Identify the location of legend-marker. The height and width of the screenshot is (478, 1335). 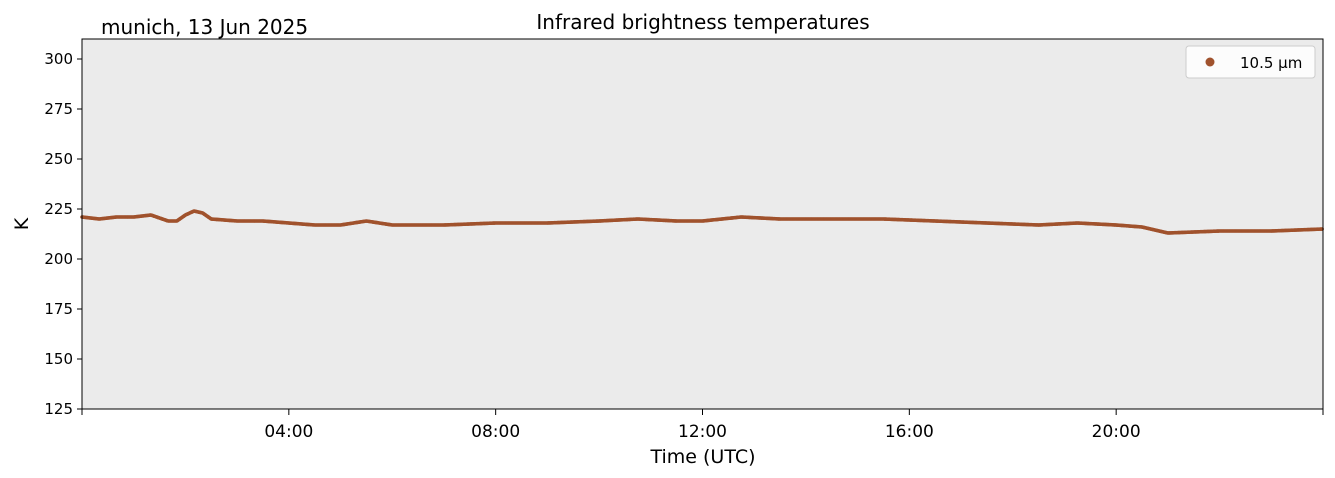
(1210, 62).